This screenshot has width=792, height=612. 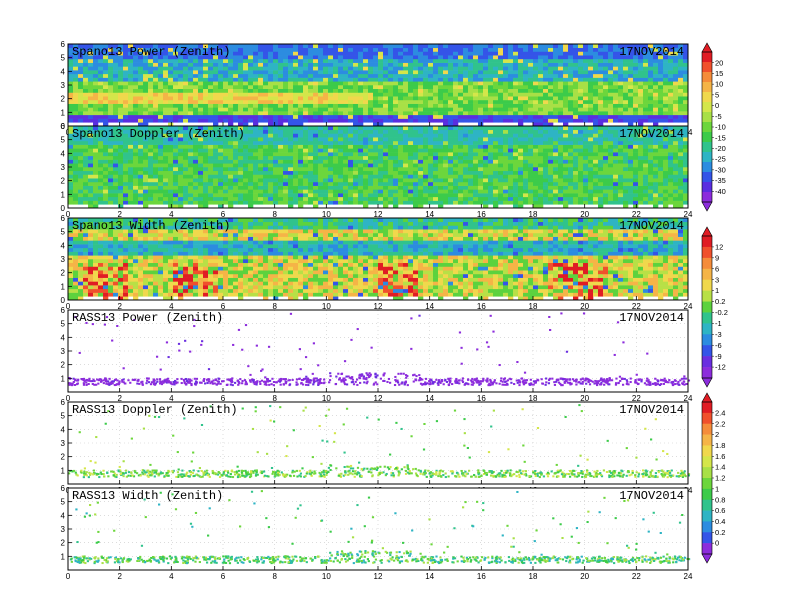 I want to click on colorbar-bottom-arrow, so click(x=707, y=558).